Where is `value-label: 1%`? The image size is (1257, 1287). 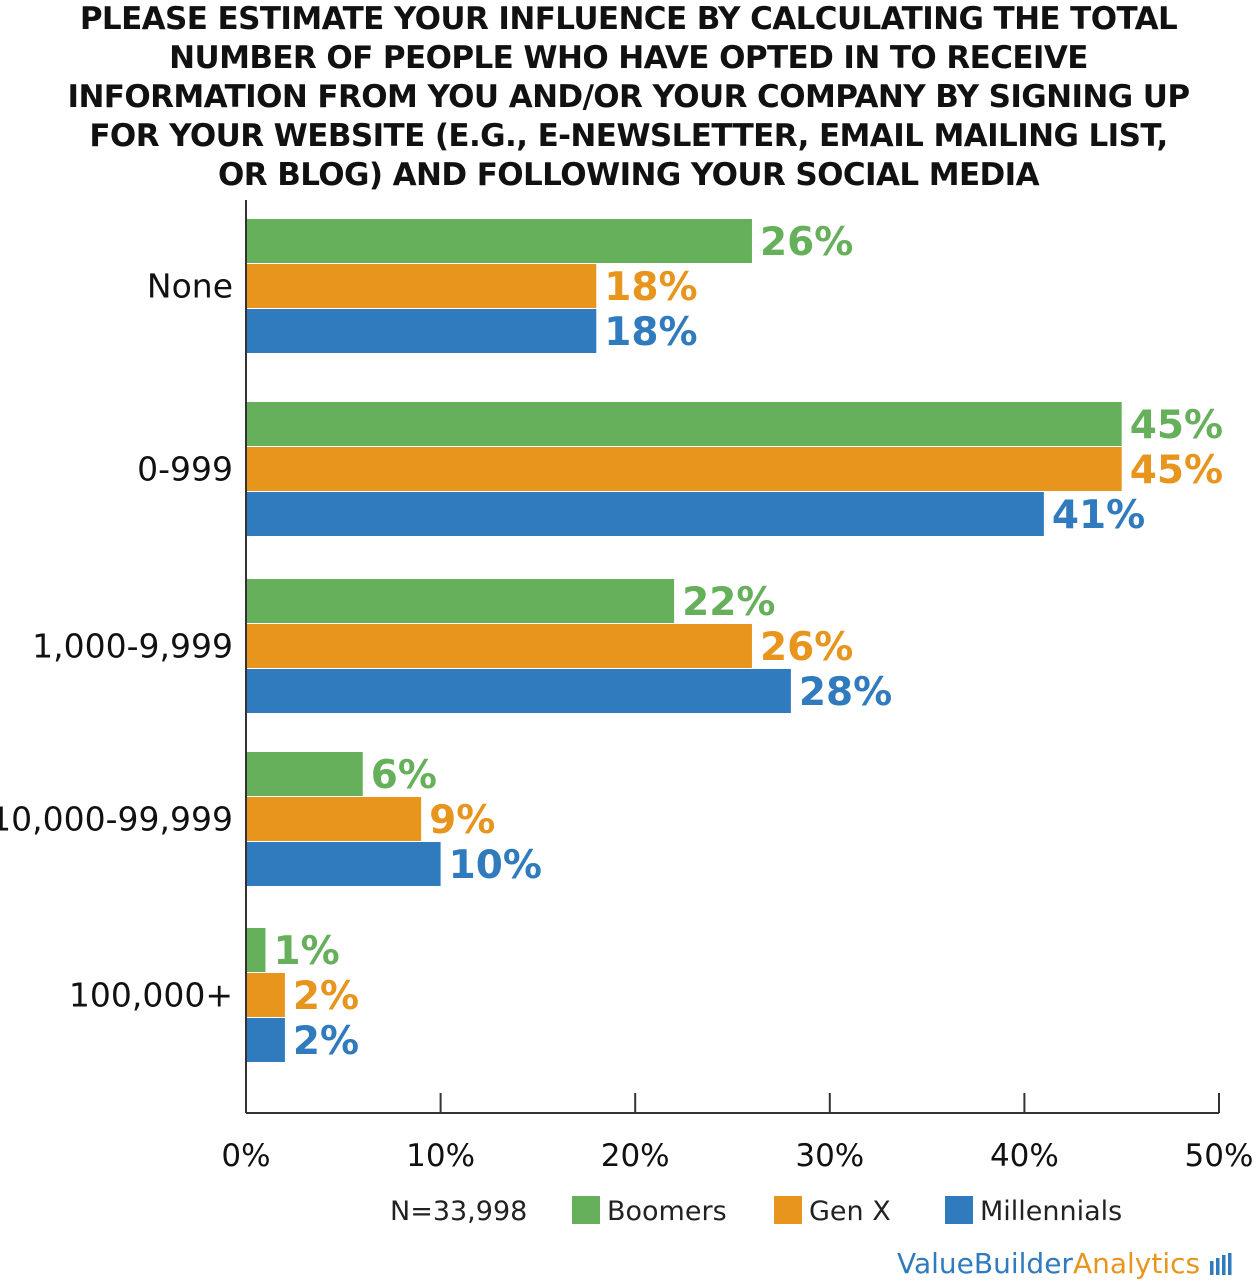 value-label: 1% is located at coordinates (306, 951).